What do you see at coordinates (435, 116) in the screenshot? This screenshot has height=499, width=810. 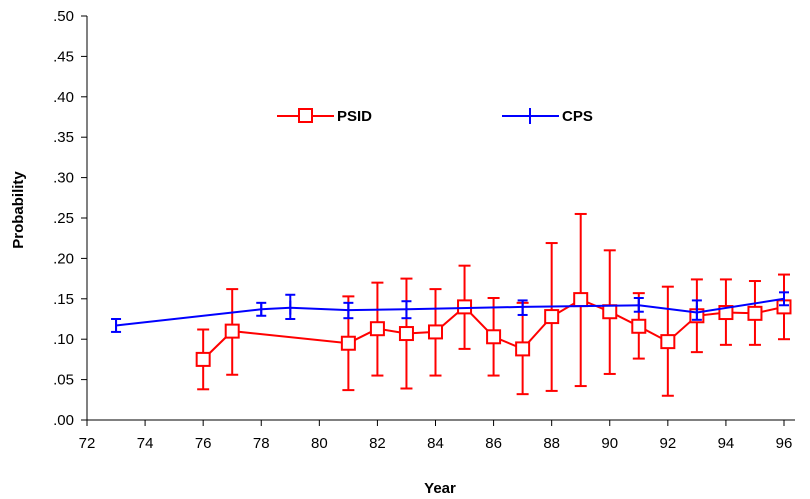 I see `legend: PSID CPS` at bounding box center [435, 116].